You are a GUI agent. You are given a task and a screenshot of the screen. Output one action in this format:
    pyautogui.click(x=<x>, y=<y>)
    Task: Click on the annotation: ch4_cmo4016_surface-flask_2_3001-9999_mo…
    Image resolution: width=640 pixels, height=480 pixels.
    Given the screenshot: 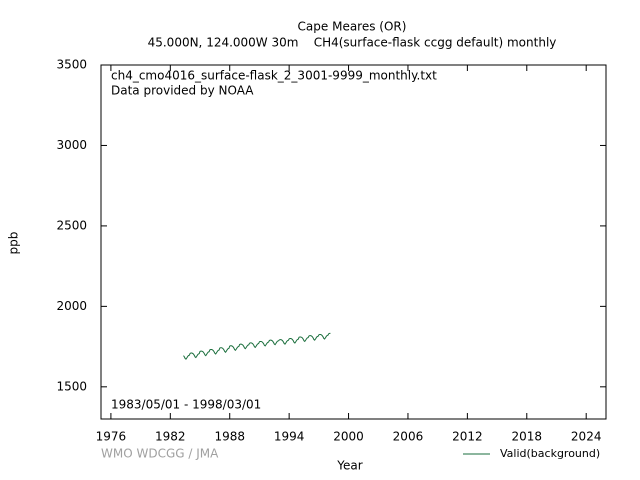 What is the action you would take?
    pyautogui.click(x=274, y=76)
    